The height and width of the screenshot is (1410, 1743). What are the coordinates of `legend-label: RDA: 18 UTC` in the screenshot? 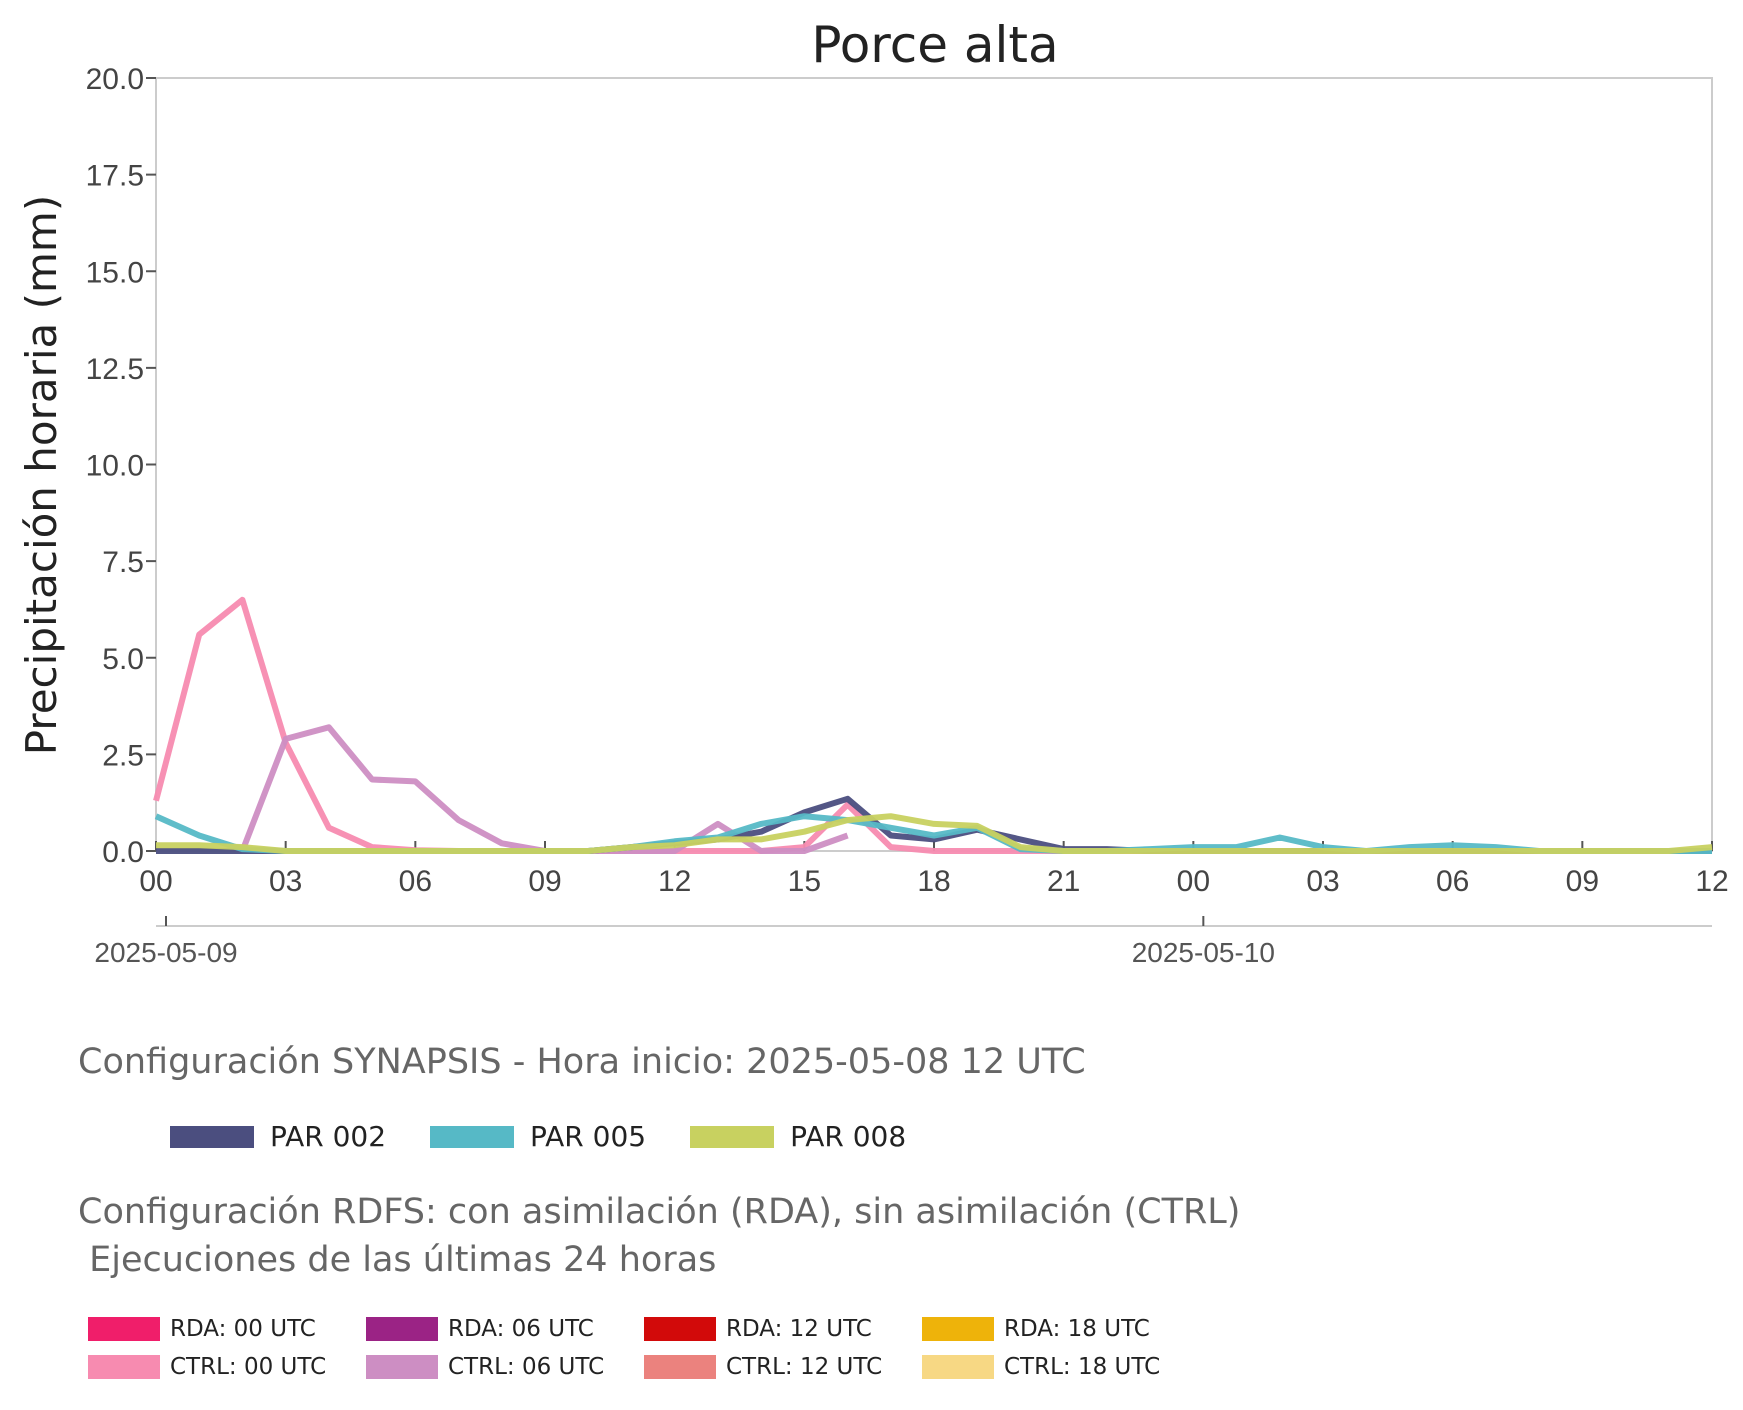 It's located at (1077, 1329).